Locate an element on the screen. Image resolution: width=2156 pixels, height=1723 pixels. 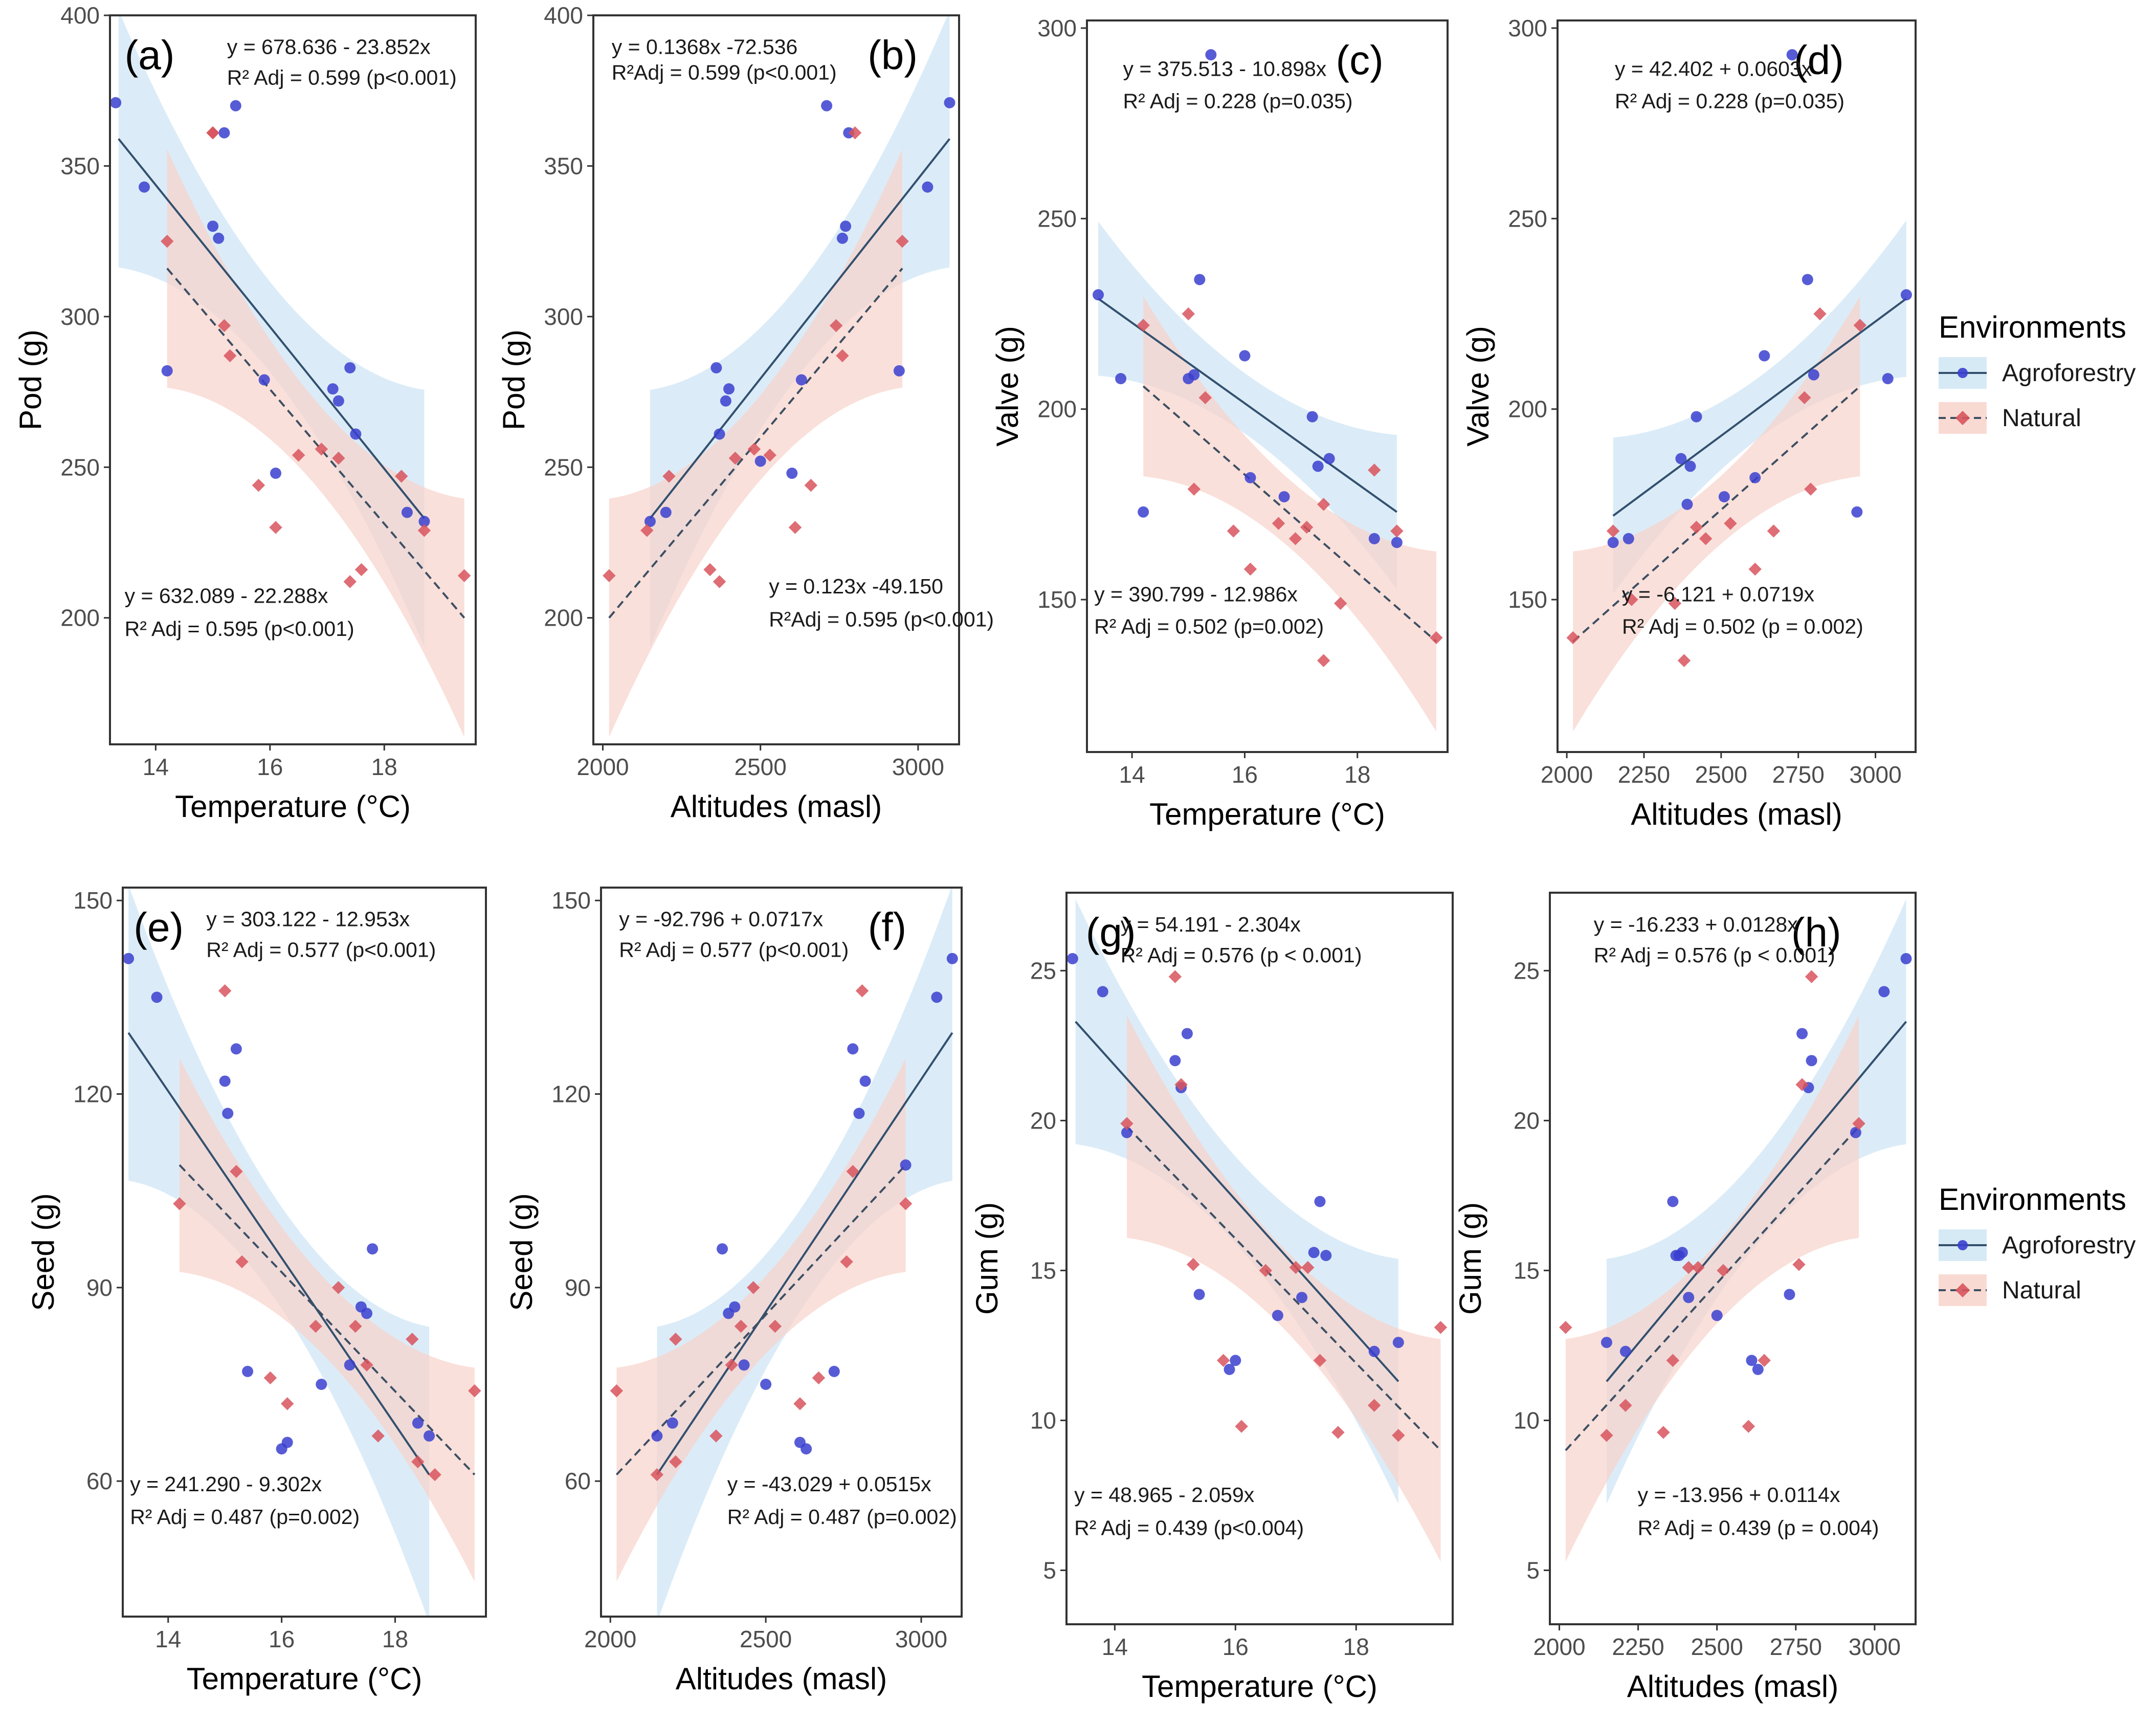
panel-frame-d is located at coordinates (1737, 386).